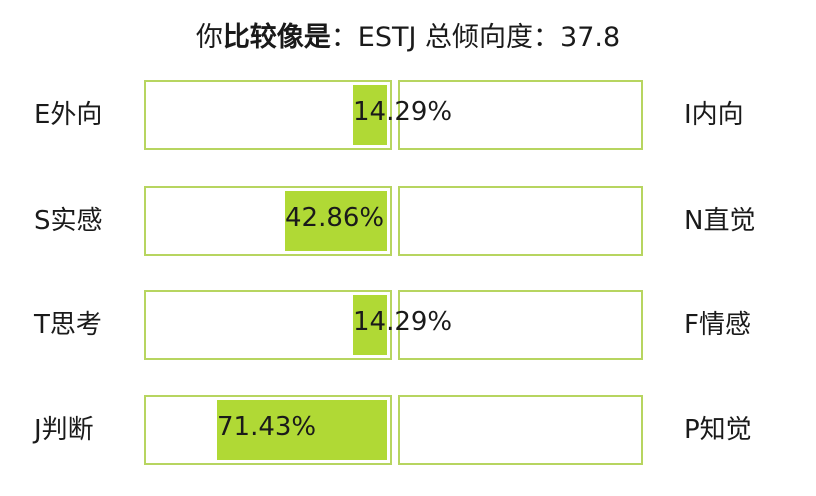  What do you see at coordinates (209, 37) in the screenshot?
I see `title-prefix: 你` at bounding box center [209, 37].